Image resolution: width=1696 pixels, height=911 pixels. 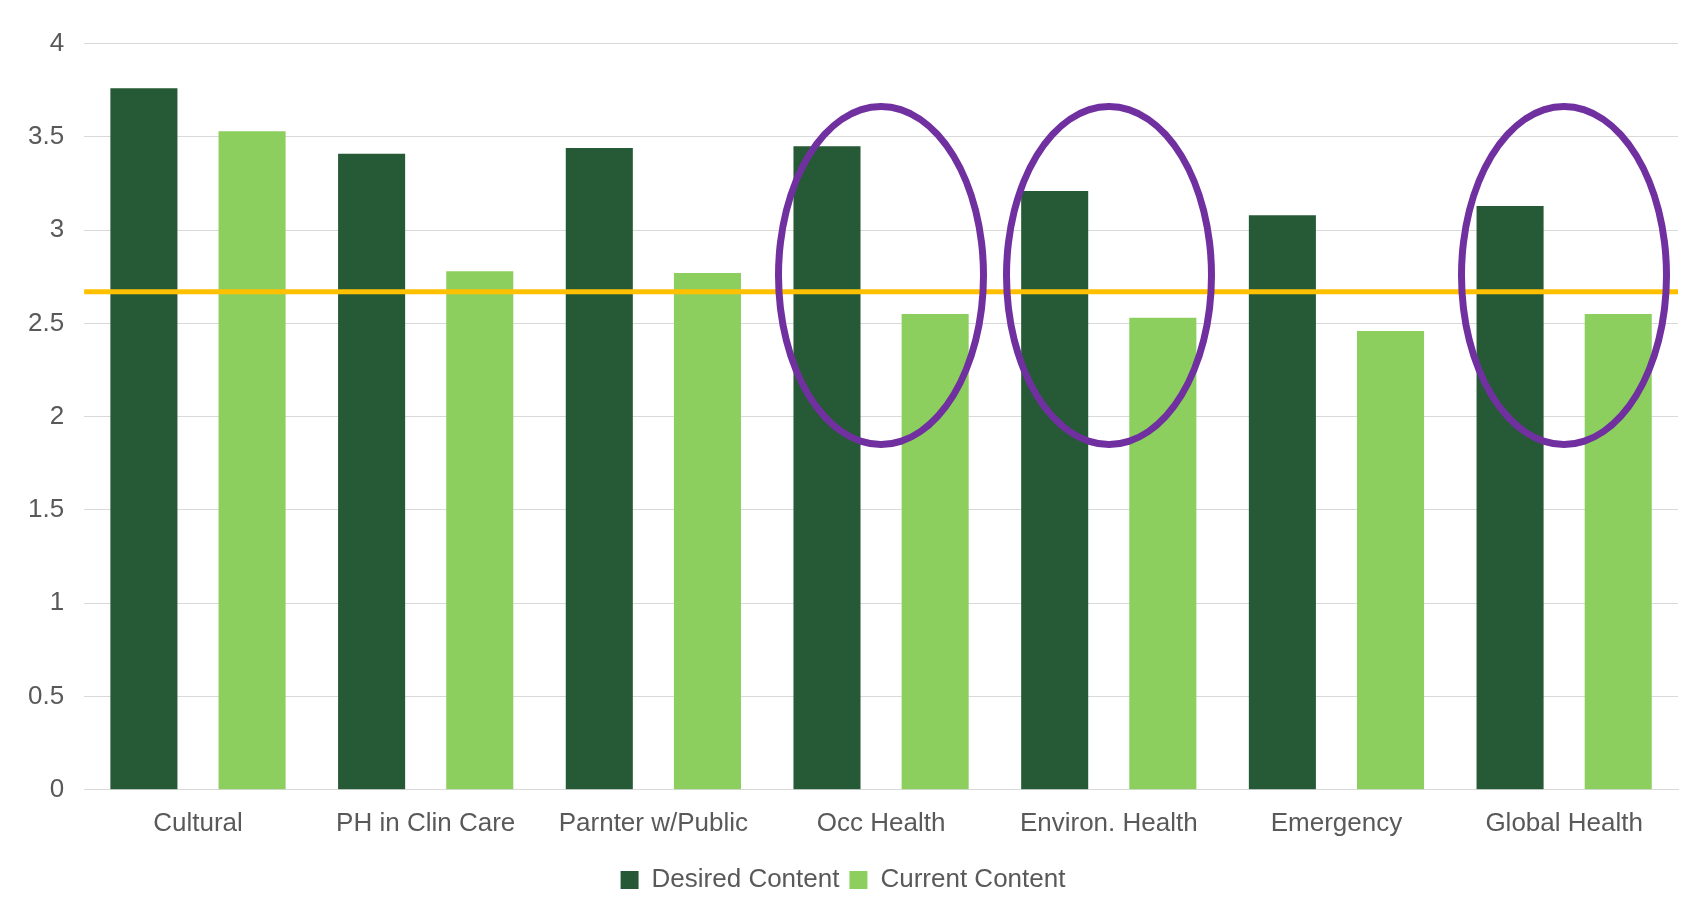 I want to click on y-tick-label: 1.5, so click(x=46, y=508).